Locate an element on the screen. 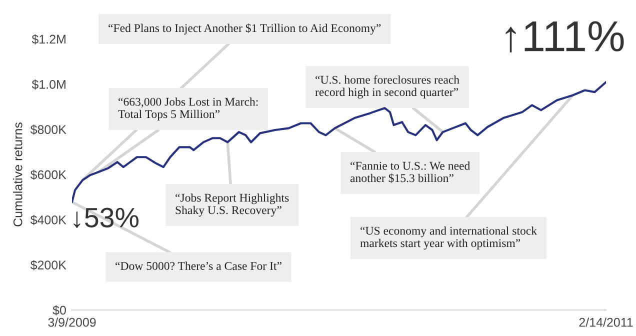  y-axis-title: Cumulative returns is located at coordinates (17, 174).